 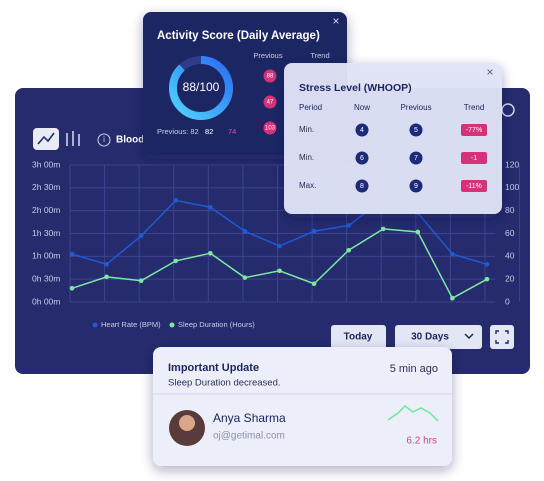 I want to click on avatar-face, so click(x=187, y=423).